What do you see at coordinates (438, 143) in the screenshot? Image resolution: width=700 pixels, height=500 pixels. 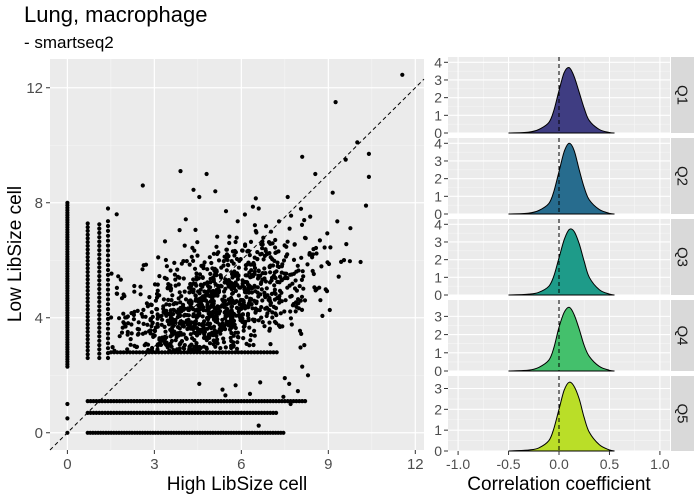 I see `density-y-tick-label: 4` at bounding box center [438, 143].